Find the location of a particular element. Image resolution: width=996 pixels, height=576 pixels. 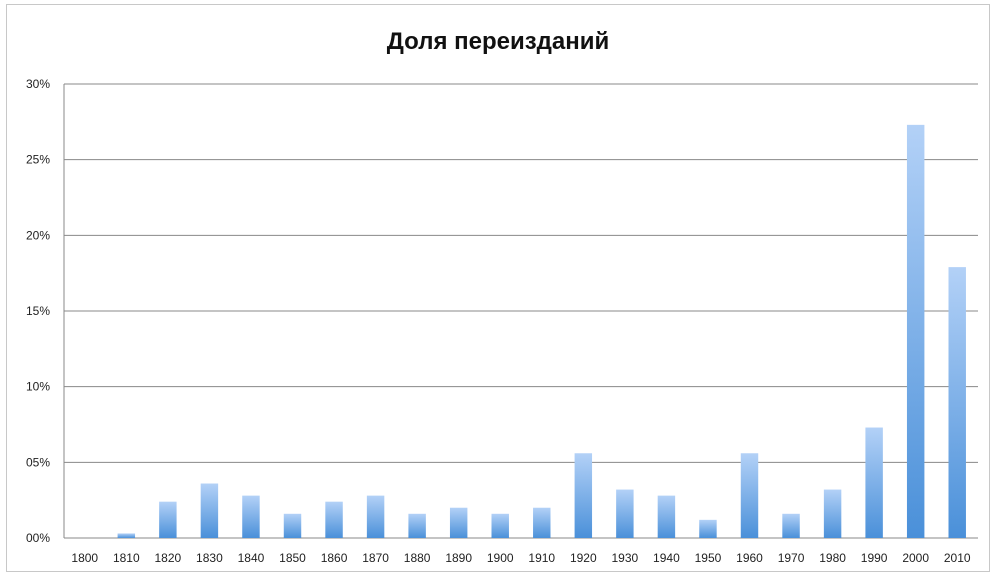

y-tick-label: 20% is located at coordinates (38, 235).